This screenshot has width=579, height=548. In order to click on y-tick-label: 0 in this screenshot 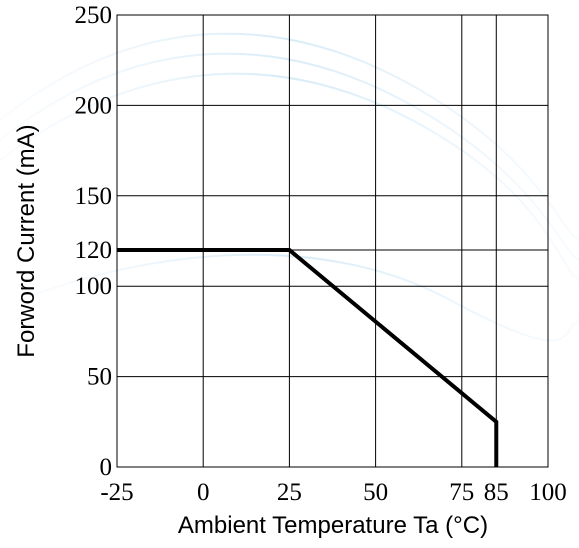, I will do `click(106, 467)`.